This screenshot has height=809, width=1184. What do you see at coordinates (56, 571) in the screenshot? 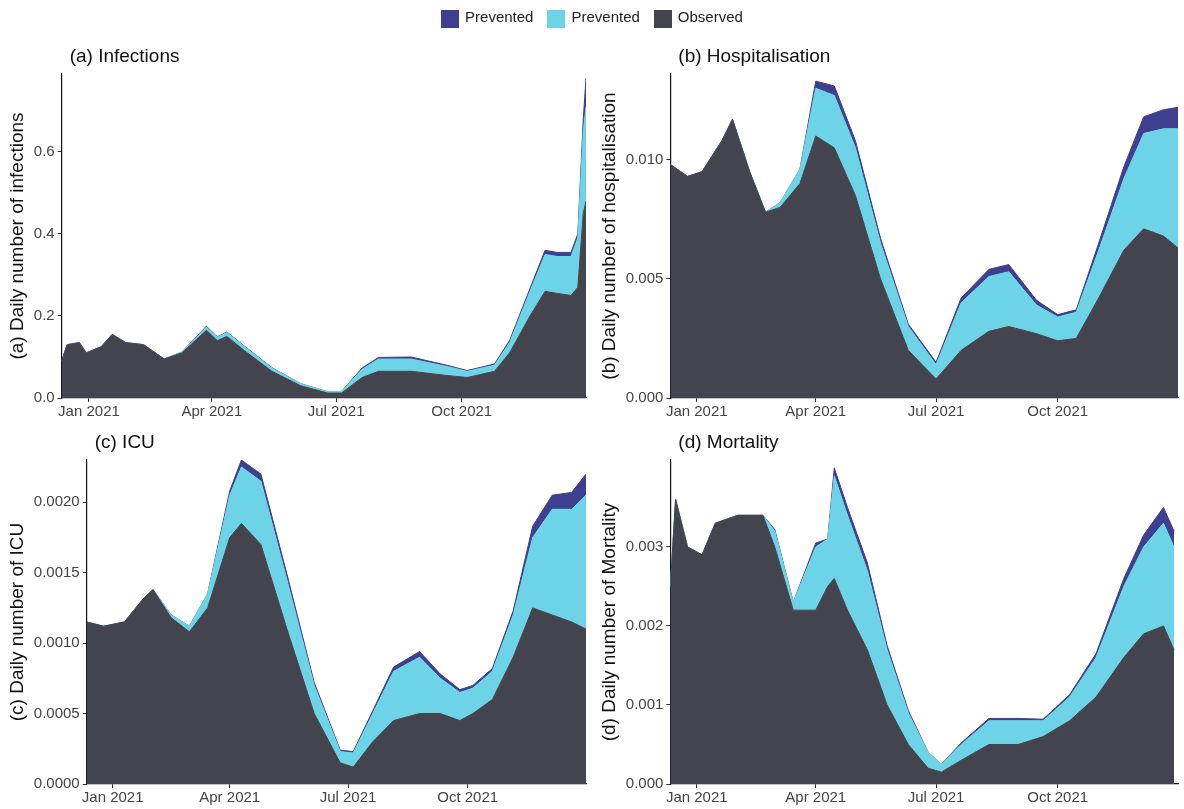
I see `y-tick-label: 0.0015` at bounding box center [56, 571].